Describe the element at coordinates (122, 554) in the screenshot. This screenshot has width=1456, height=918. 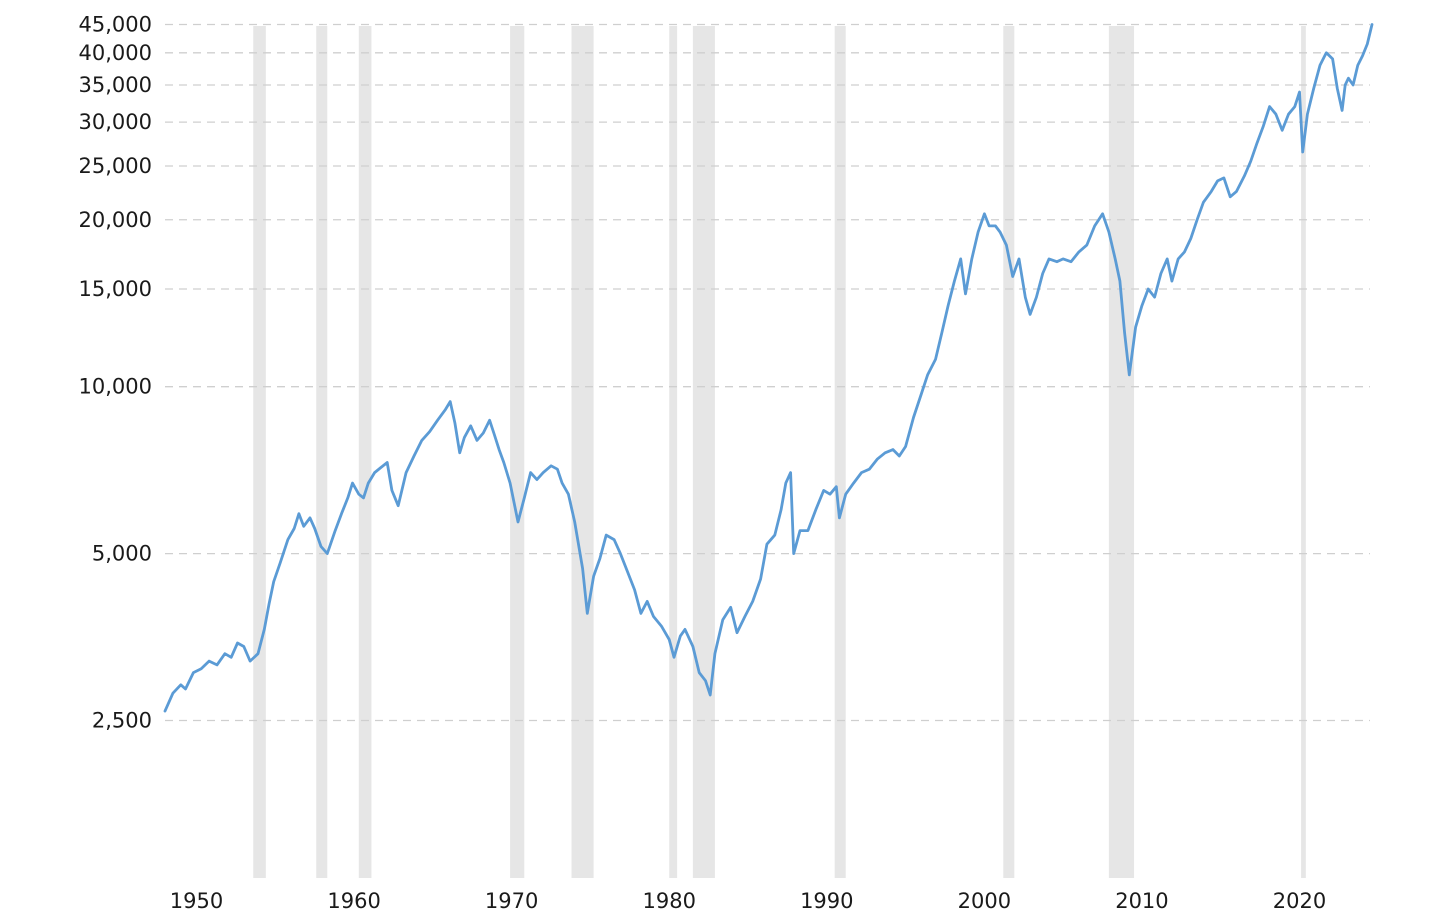
I see `y-tick-label: 5,000` at that location.